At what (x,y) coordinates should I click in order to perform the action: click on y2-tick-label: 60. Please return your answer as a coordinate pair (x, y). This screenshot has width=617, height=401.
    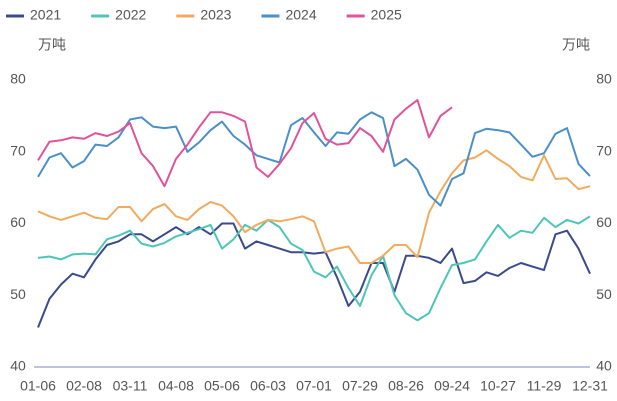
    Looking at the image, I should click on (604, 222).